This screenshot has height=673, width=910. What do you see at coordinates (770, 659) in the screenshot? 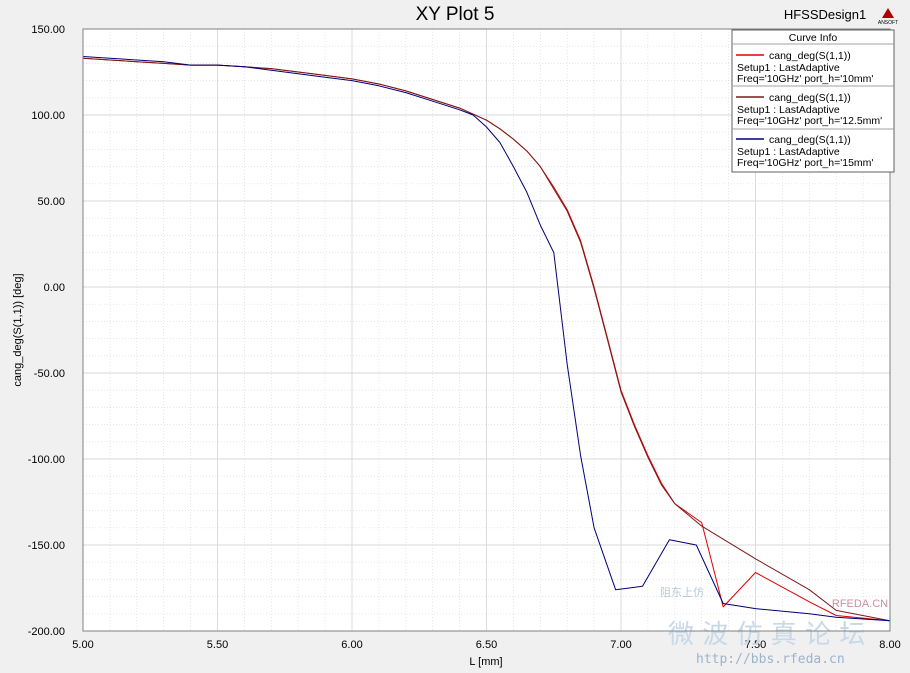
I see `watermark-url: http://bbs.rfeda.cn` at bounding box center [770, 659].